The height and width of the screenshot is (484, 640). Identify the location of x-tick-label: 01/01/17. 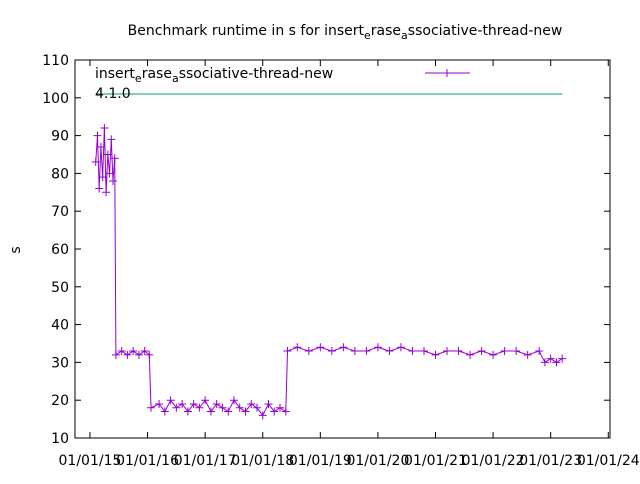
(205, 461).